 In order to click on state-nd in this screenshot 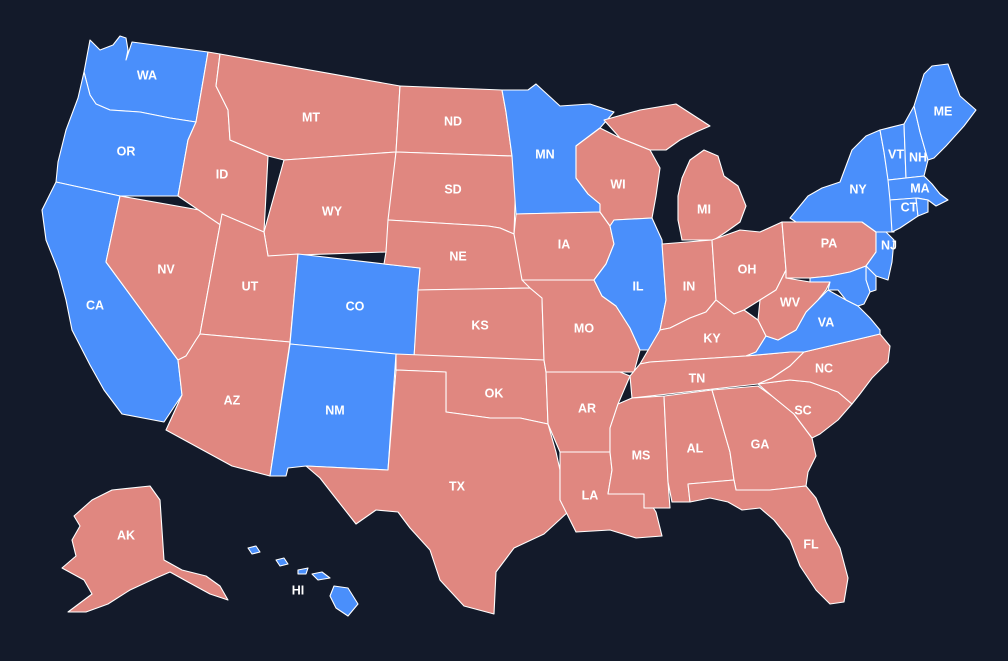, I will do `click(454, 121)`.